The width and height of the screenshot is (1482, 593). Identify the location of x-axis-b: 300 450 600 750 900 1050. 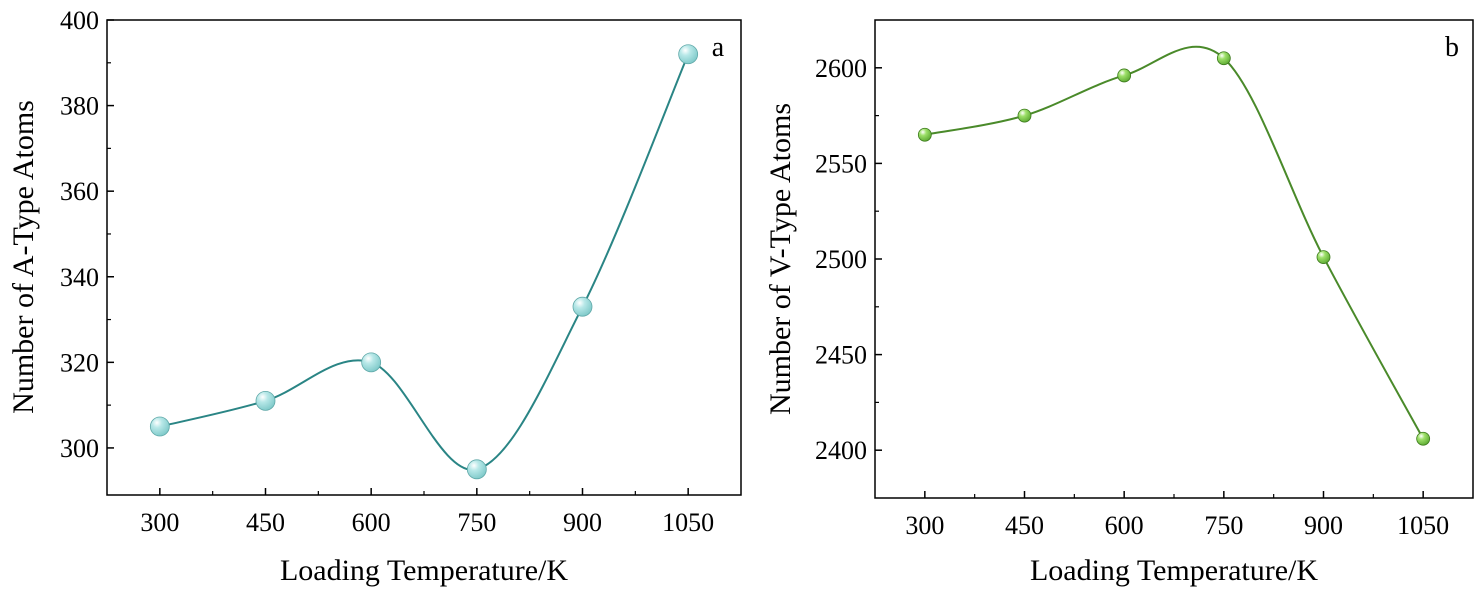
(1177, 515).